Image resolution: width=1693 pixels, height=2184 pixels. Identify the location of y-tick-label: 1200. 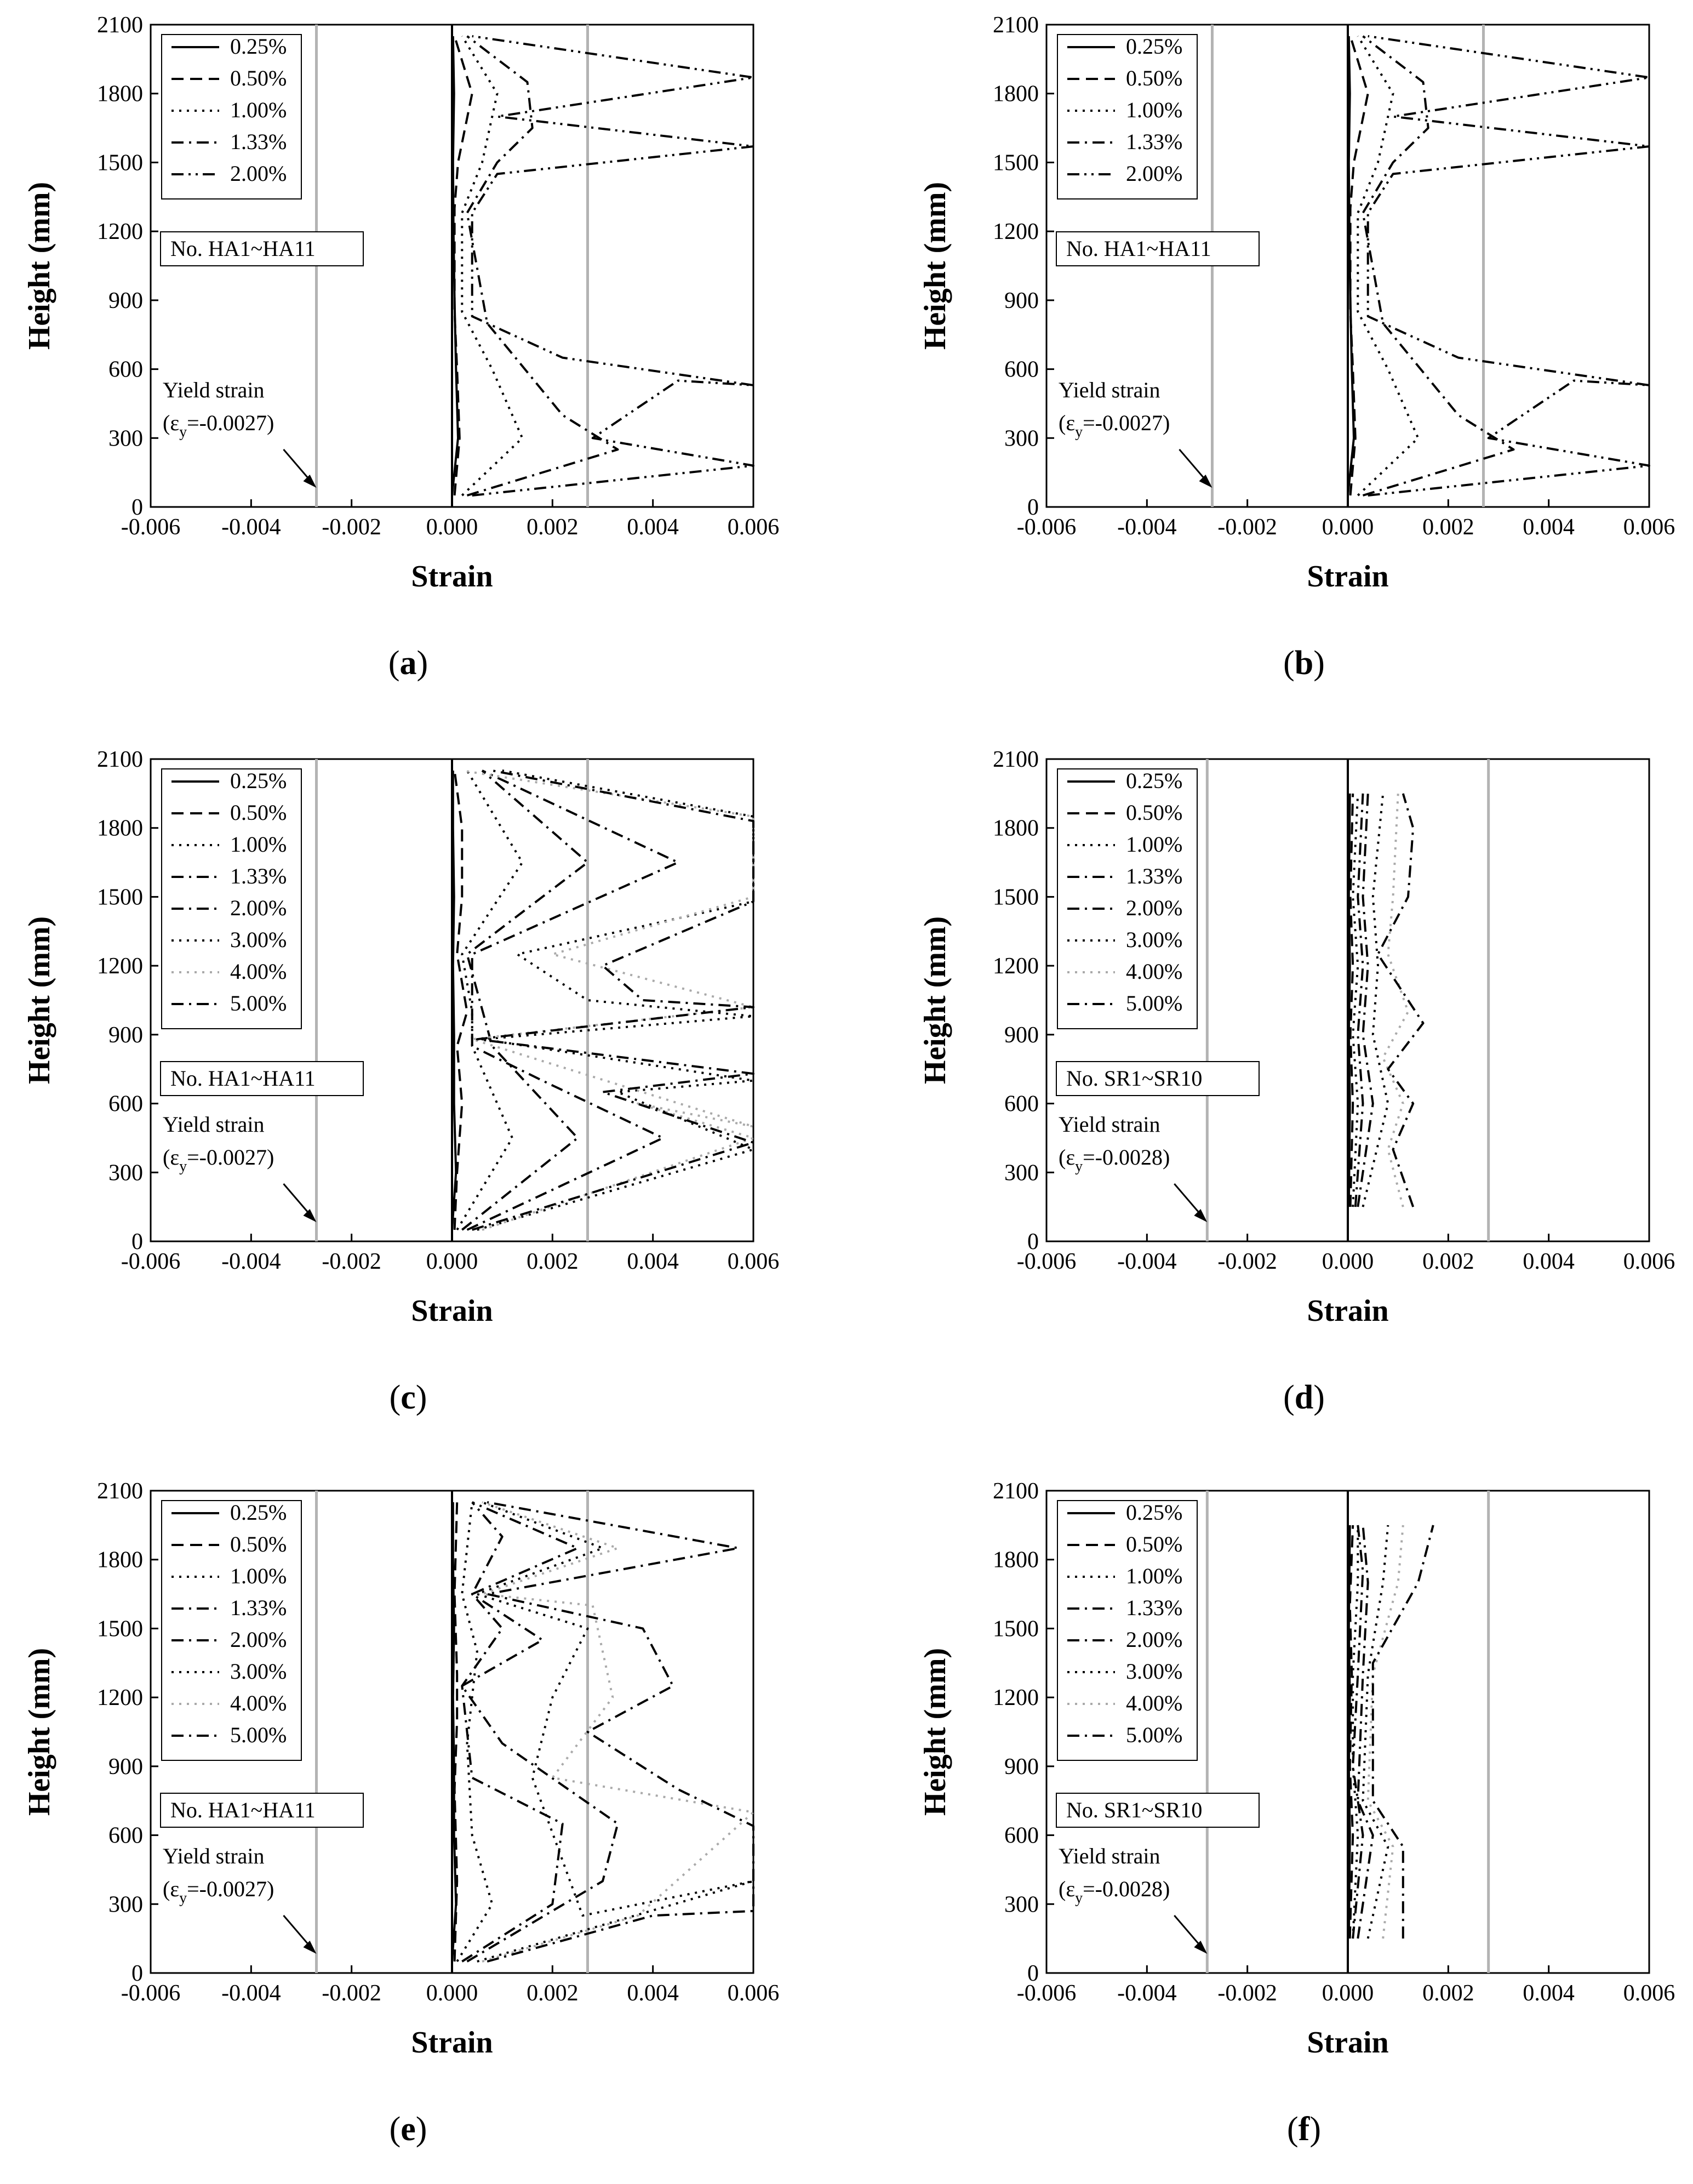
(1016, 231).